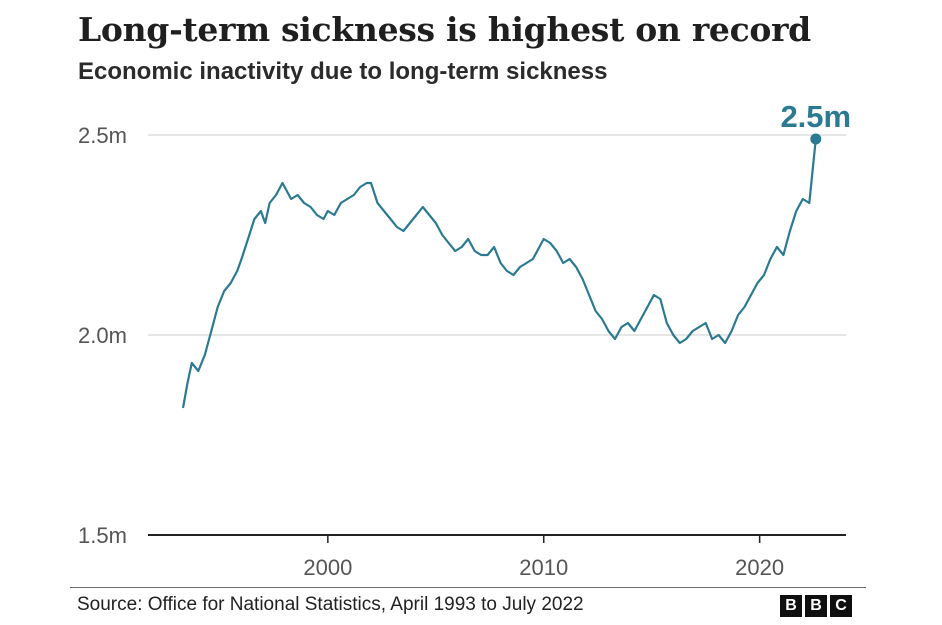 The image size is (942, 625). What do you see at coordinates (327, 567) in the screenshot?
I see `x-tick-label: 2000` at bounding box center [327, 567].